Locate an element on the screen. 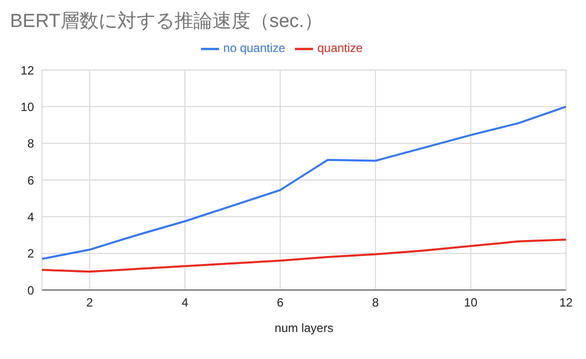 This screenshot has height=359, width=586. legend-label: no quantize is located at coordinates (254, 48).